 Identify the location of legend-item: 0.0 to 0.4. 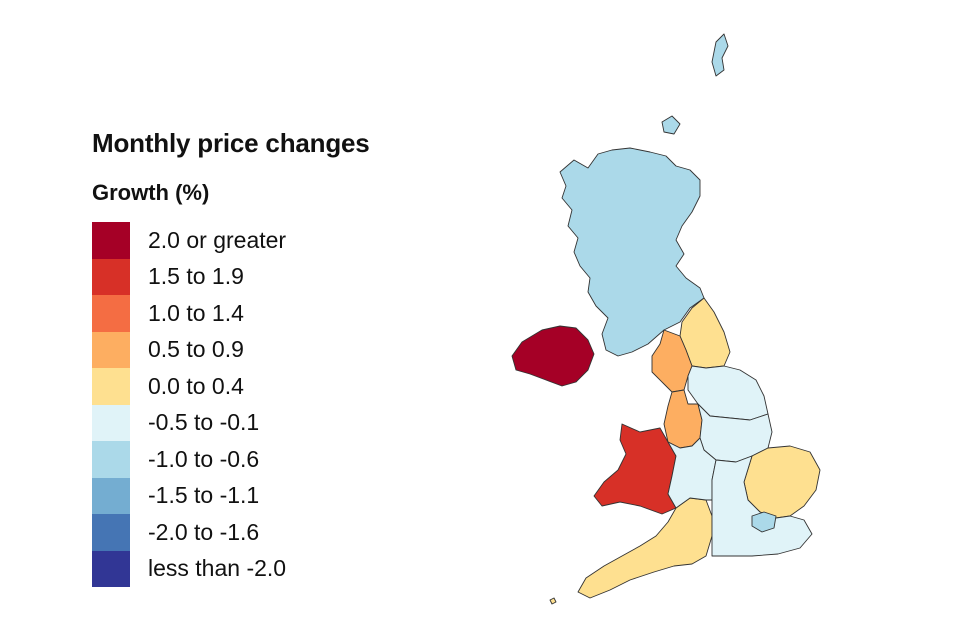
(168, 386).